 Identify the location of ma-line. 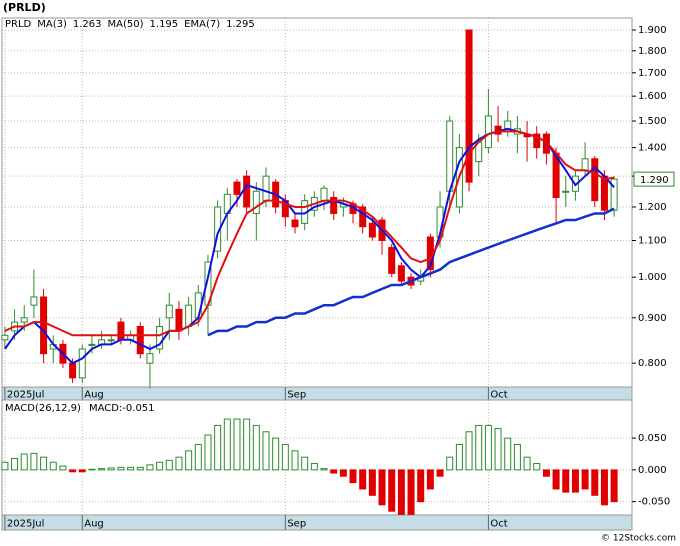
(411, 272).